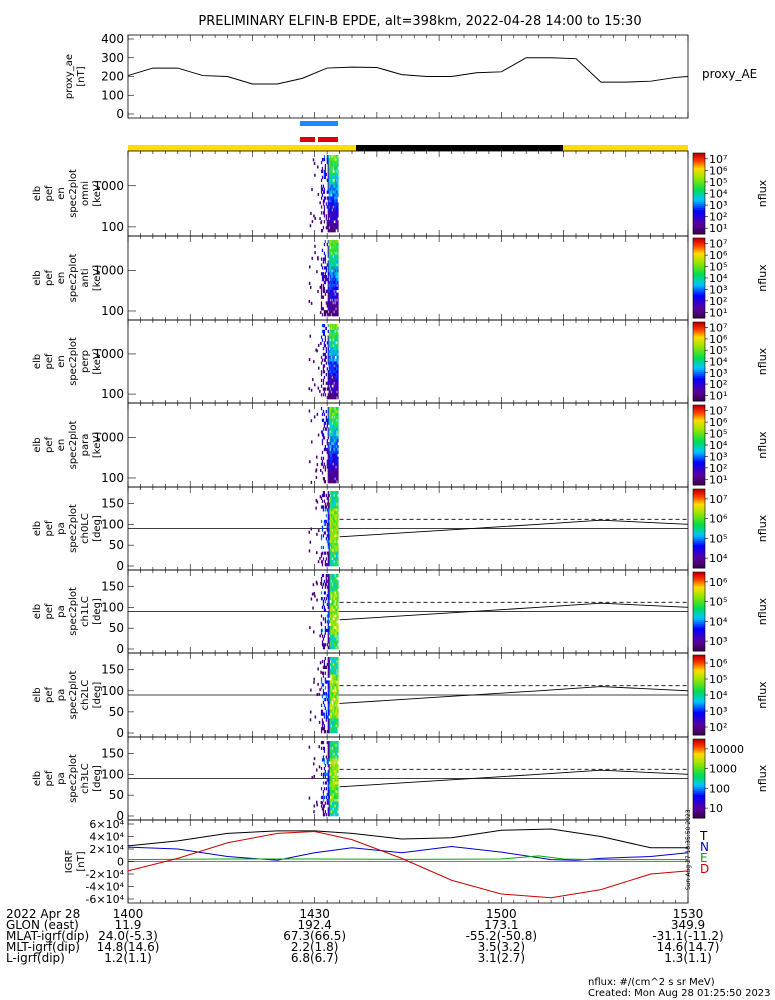 The height and width of the screenshot is (1000, 775). I want to click on igrf-series-T, so click(407, 838).